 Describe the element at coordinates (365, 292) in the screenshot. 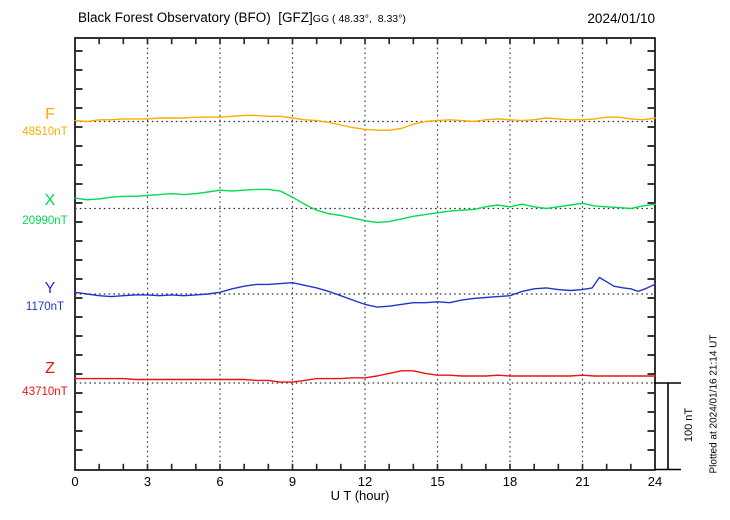

I see `curve-Y` at that location.